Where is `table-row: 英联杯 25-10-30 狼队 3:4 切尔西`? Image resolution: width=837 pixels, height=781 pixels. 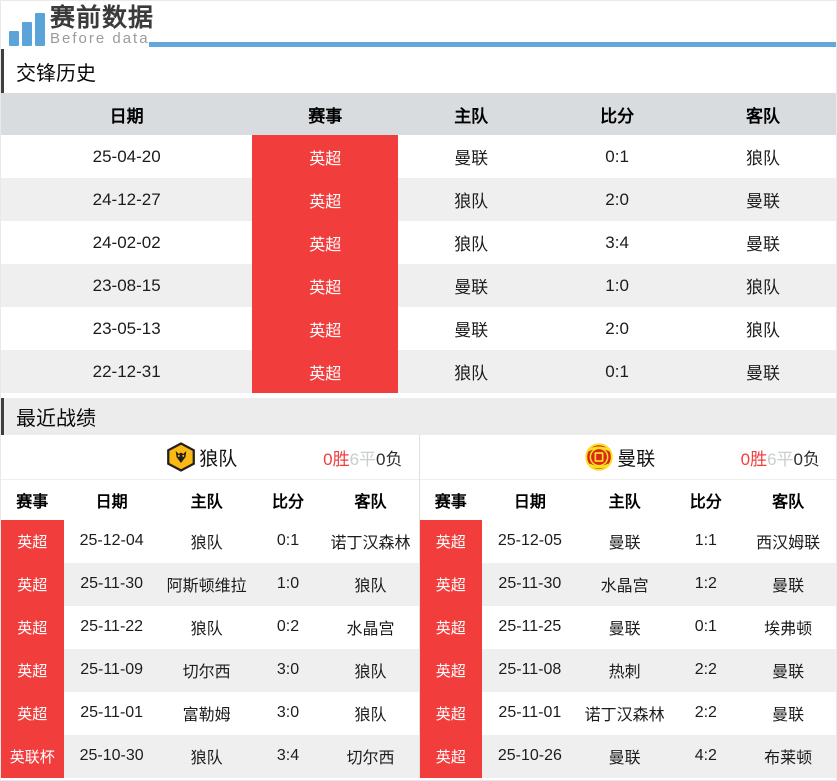
table-row: 英联杯 25-10-30 狼队 3:4 切尔西 is located at coordinates (210, 756).